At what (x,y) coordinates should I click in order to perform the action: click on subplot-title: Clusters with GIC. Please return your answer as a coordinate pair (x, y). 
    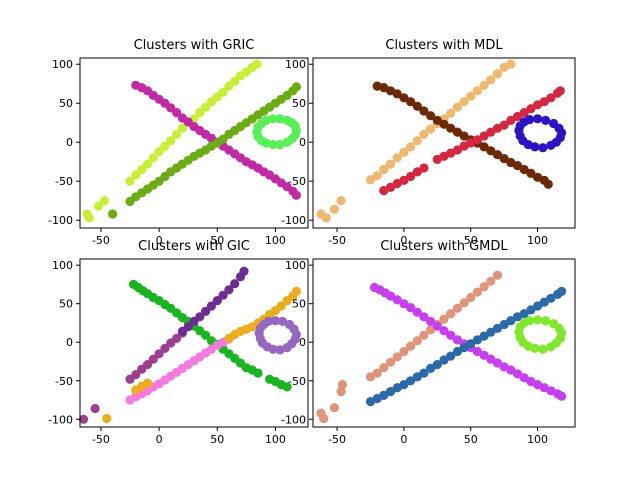
    Looking at the image, I should click on (194, 246).